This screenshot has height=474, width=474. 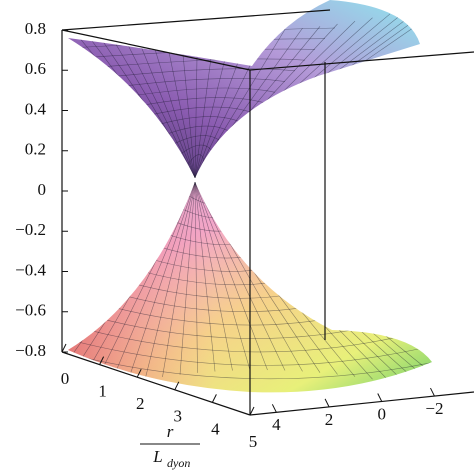 What do you see at coordinates (30, 310) in the screenshot?
I see `z-tick-label: −0.6` at bounding box center [30, 310].